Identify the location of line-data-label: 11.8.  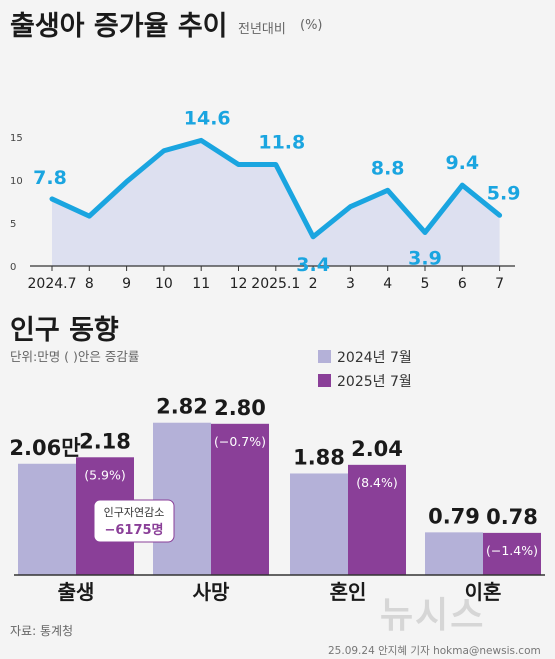
(281, 143).